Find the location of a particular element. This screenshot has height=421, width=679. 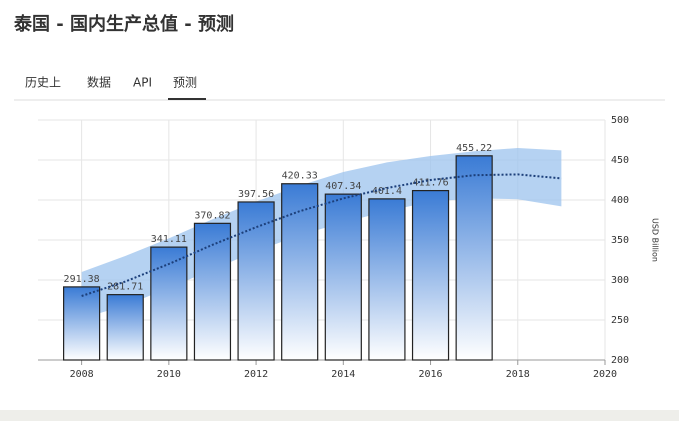

y-tick-label: 350 is located at coordinates (620, 240).